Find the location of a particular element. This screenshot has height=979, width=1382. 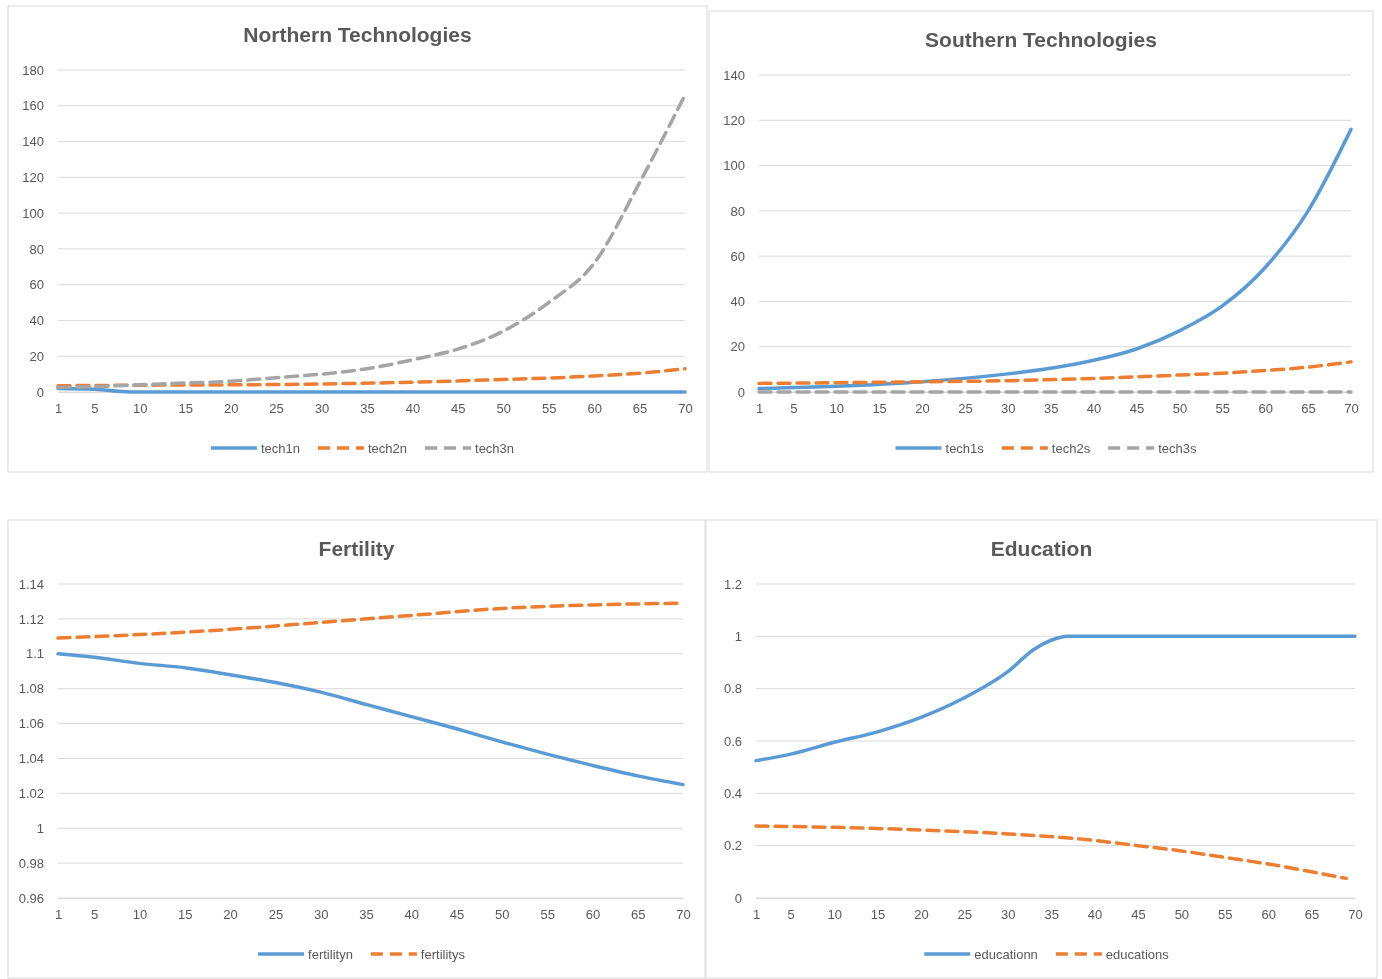

y-tick-label: 1.04 is located at coordinates (31, 759).